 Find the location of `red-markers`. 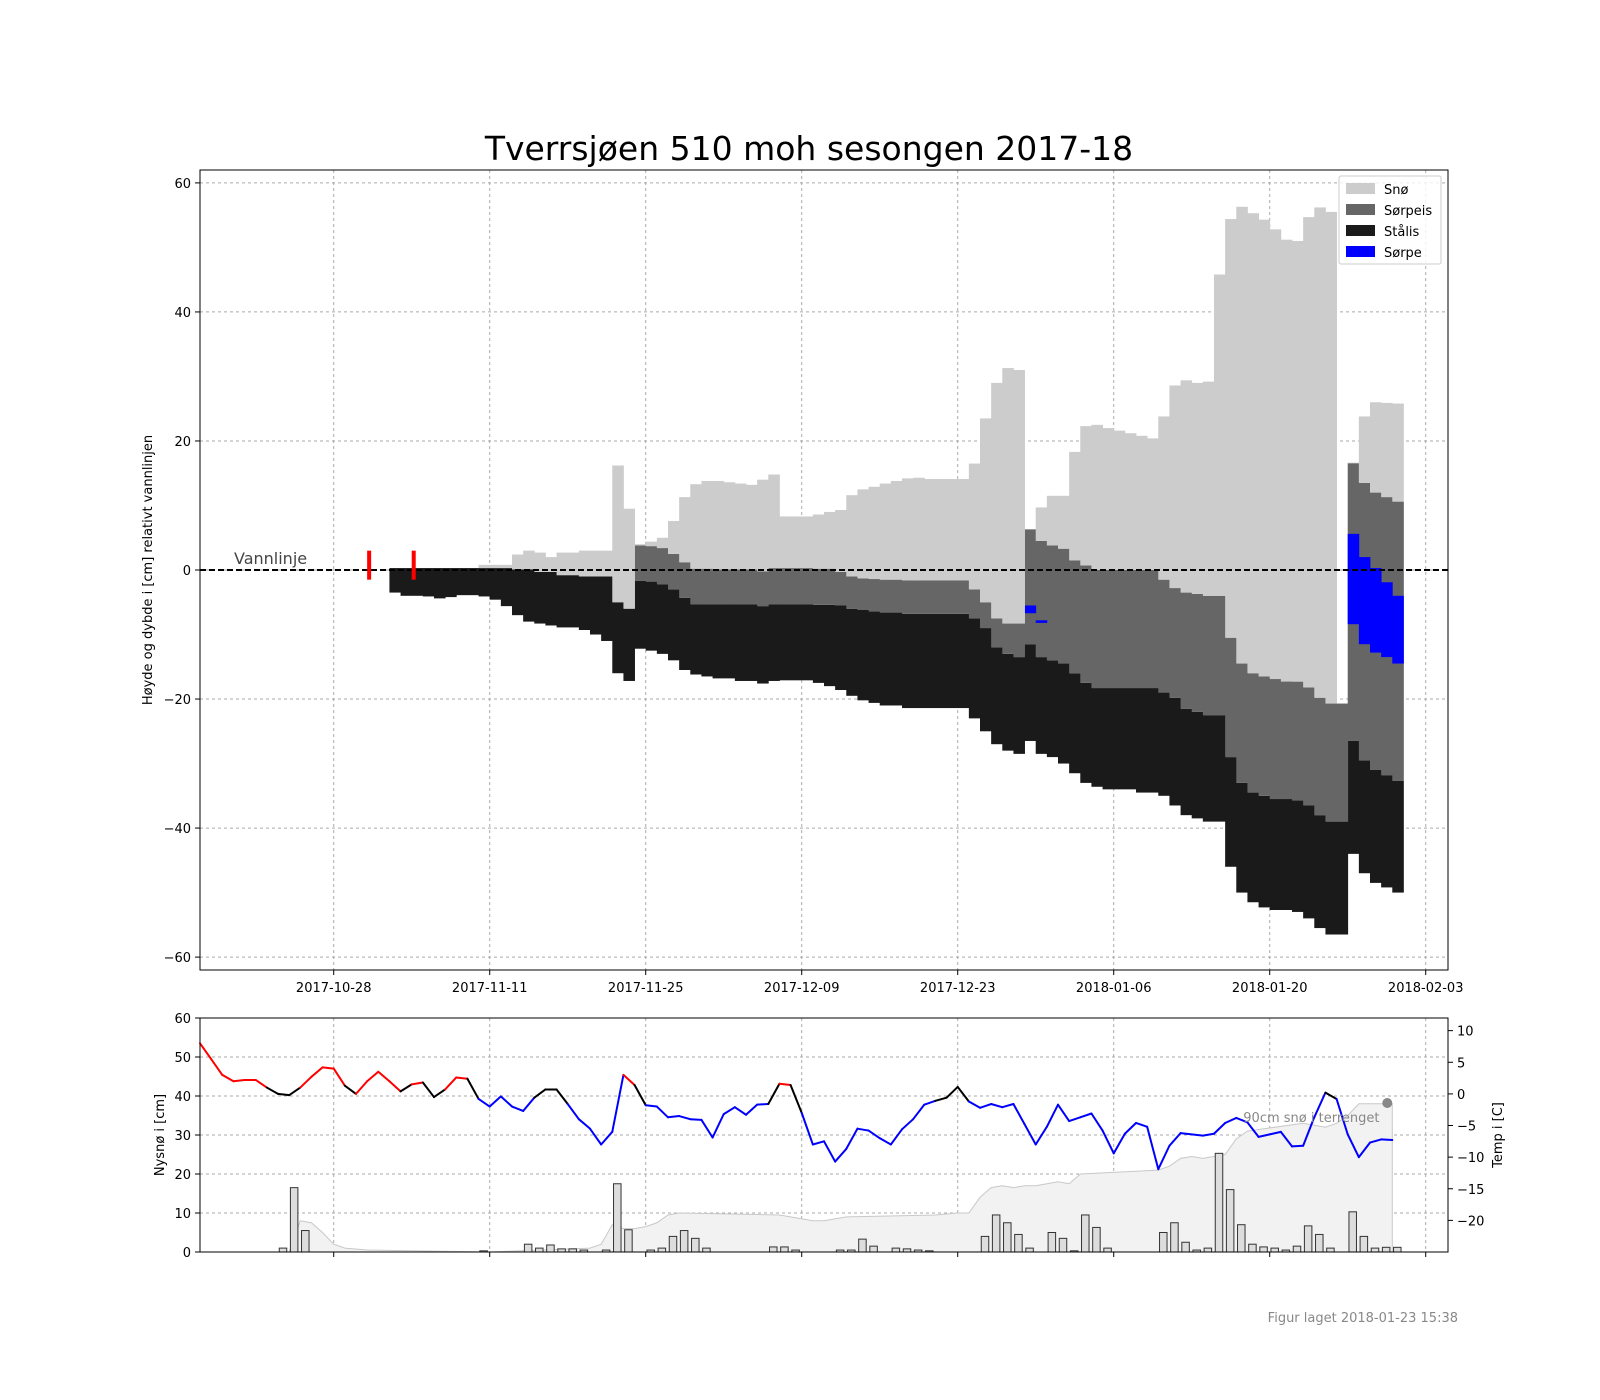

red-markers is located at coordinates (391, 565).